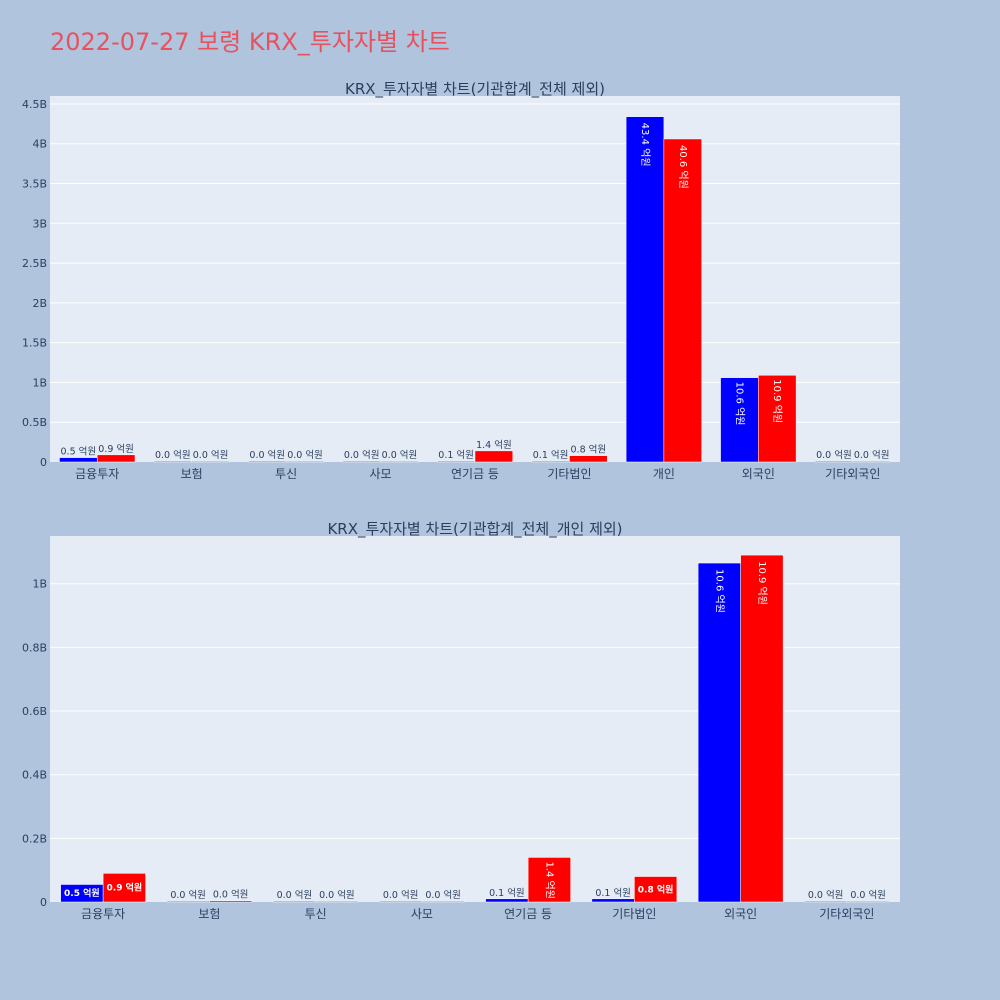  I want to click on y-tick-label: 1.5B, so click(34, 343).